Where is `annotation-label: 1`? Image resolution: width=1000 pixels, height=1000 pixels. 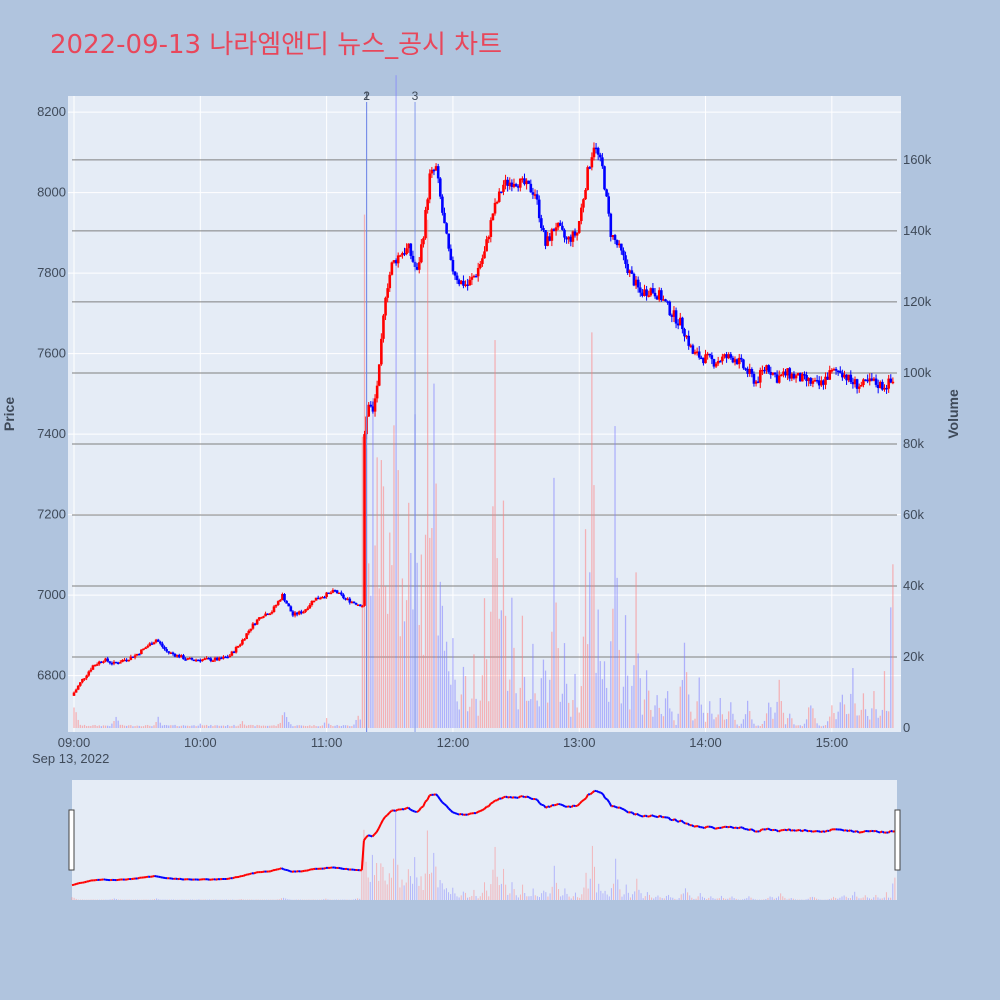 annotation-label: 1 is located at coordinates (366, 96).